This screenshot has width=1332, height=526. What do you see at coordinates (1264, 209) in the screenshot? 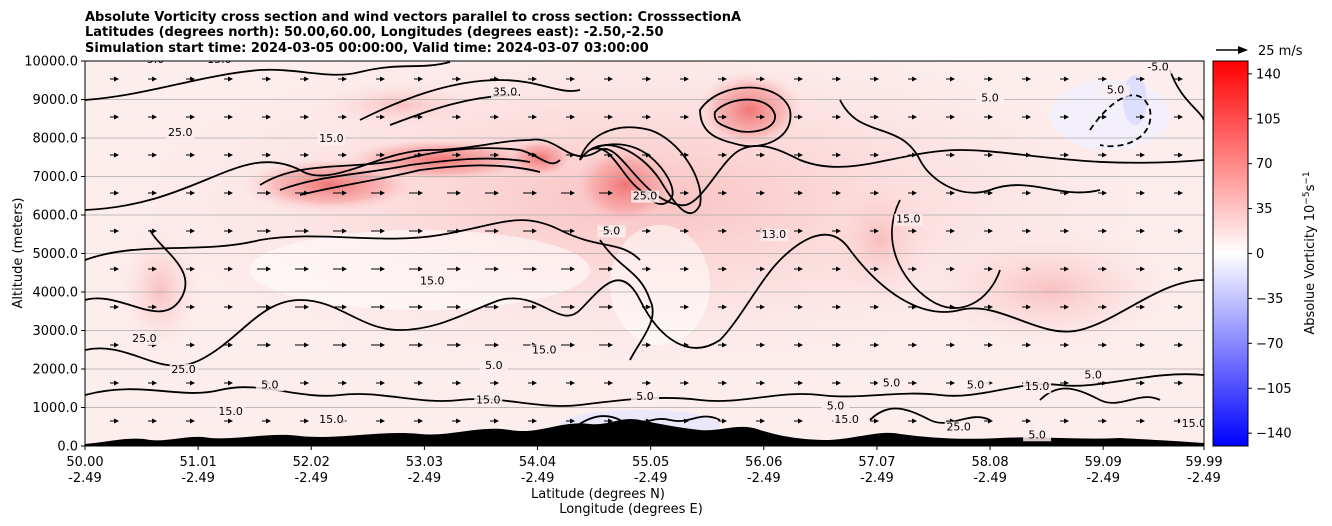
I see `colorbar-tick-label: 35` at bounding box center [1264, 209].